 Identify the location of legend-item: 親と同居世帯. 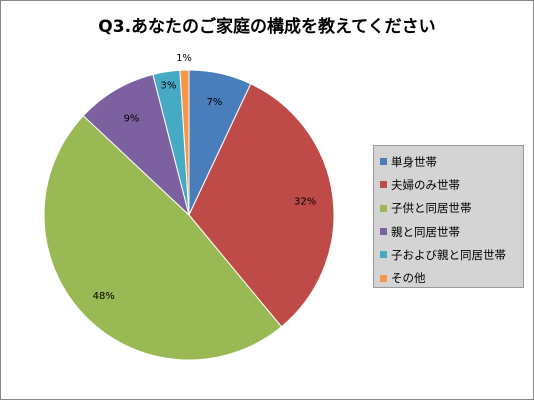
(451, 231).